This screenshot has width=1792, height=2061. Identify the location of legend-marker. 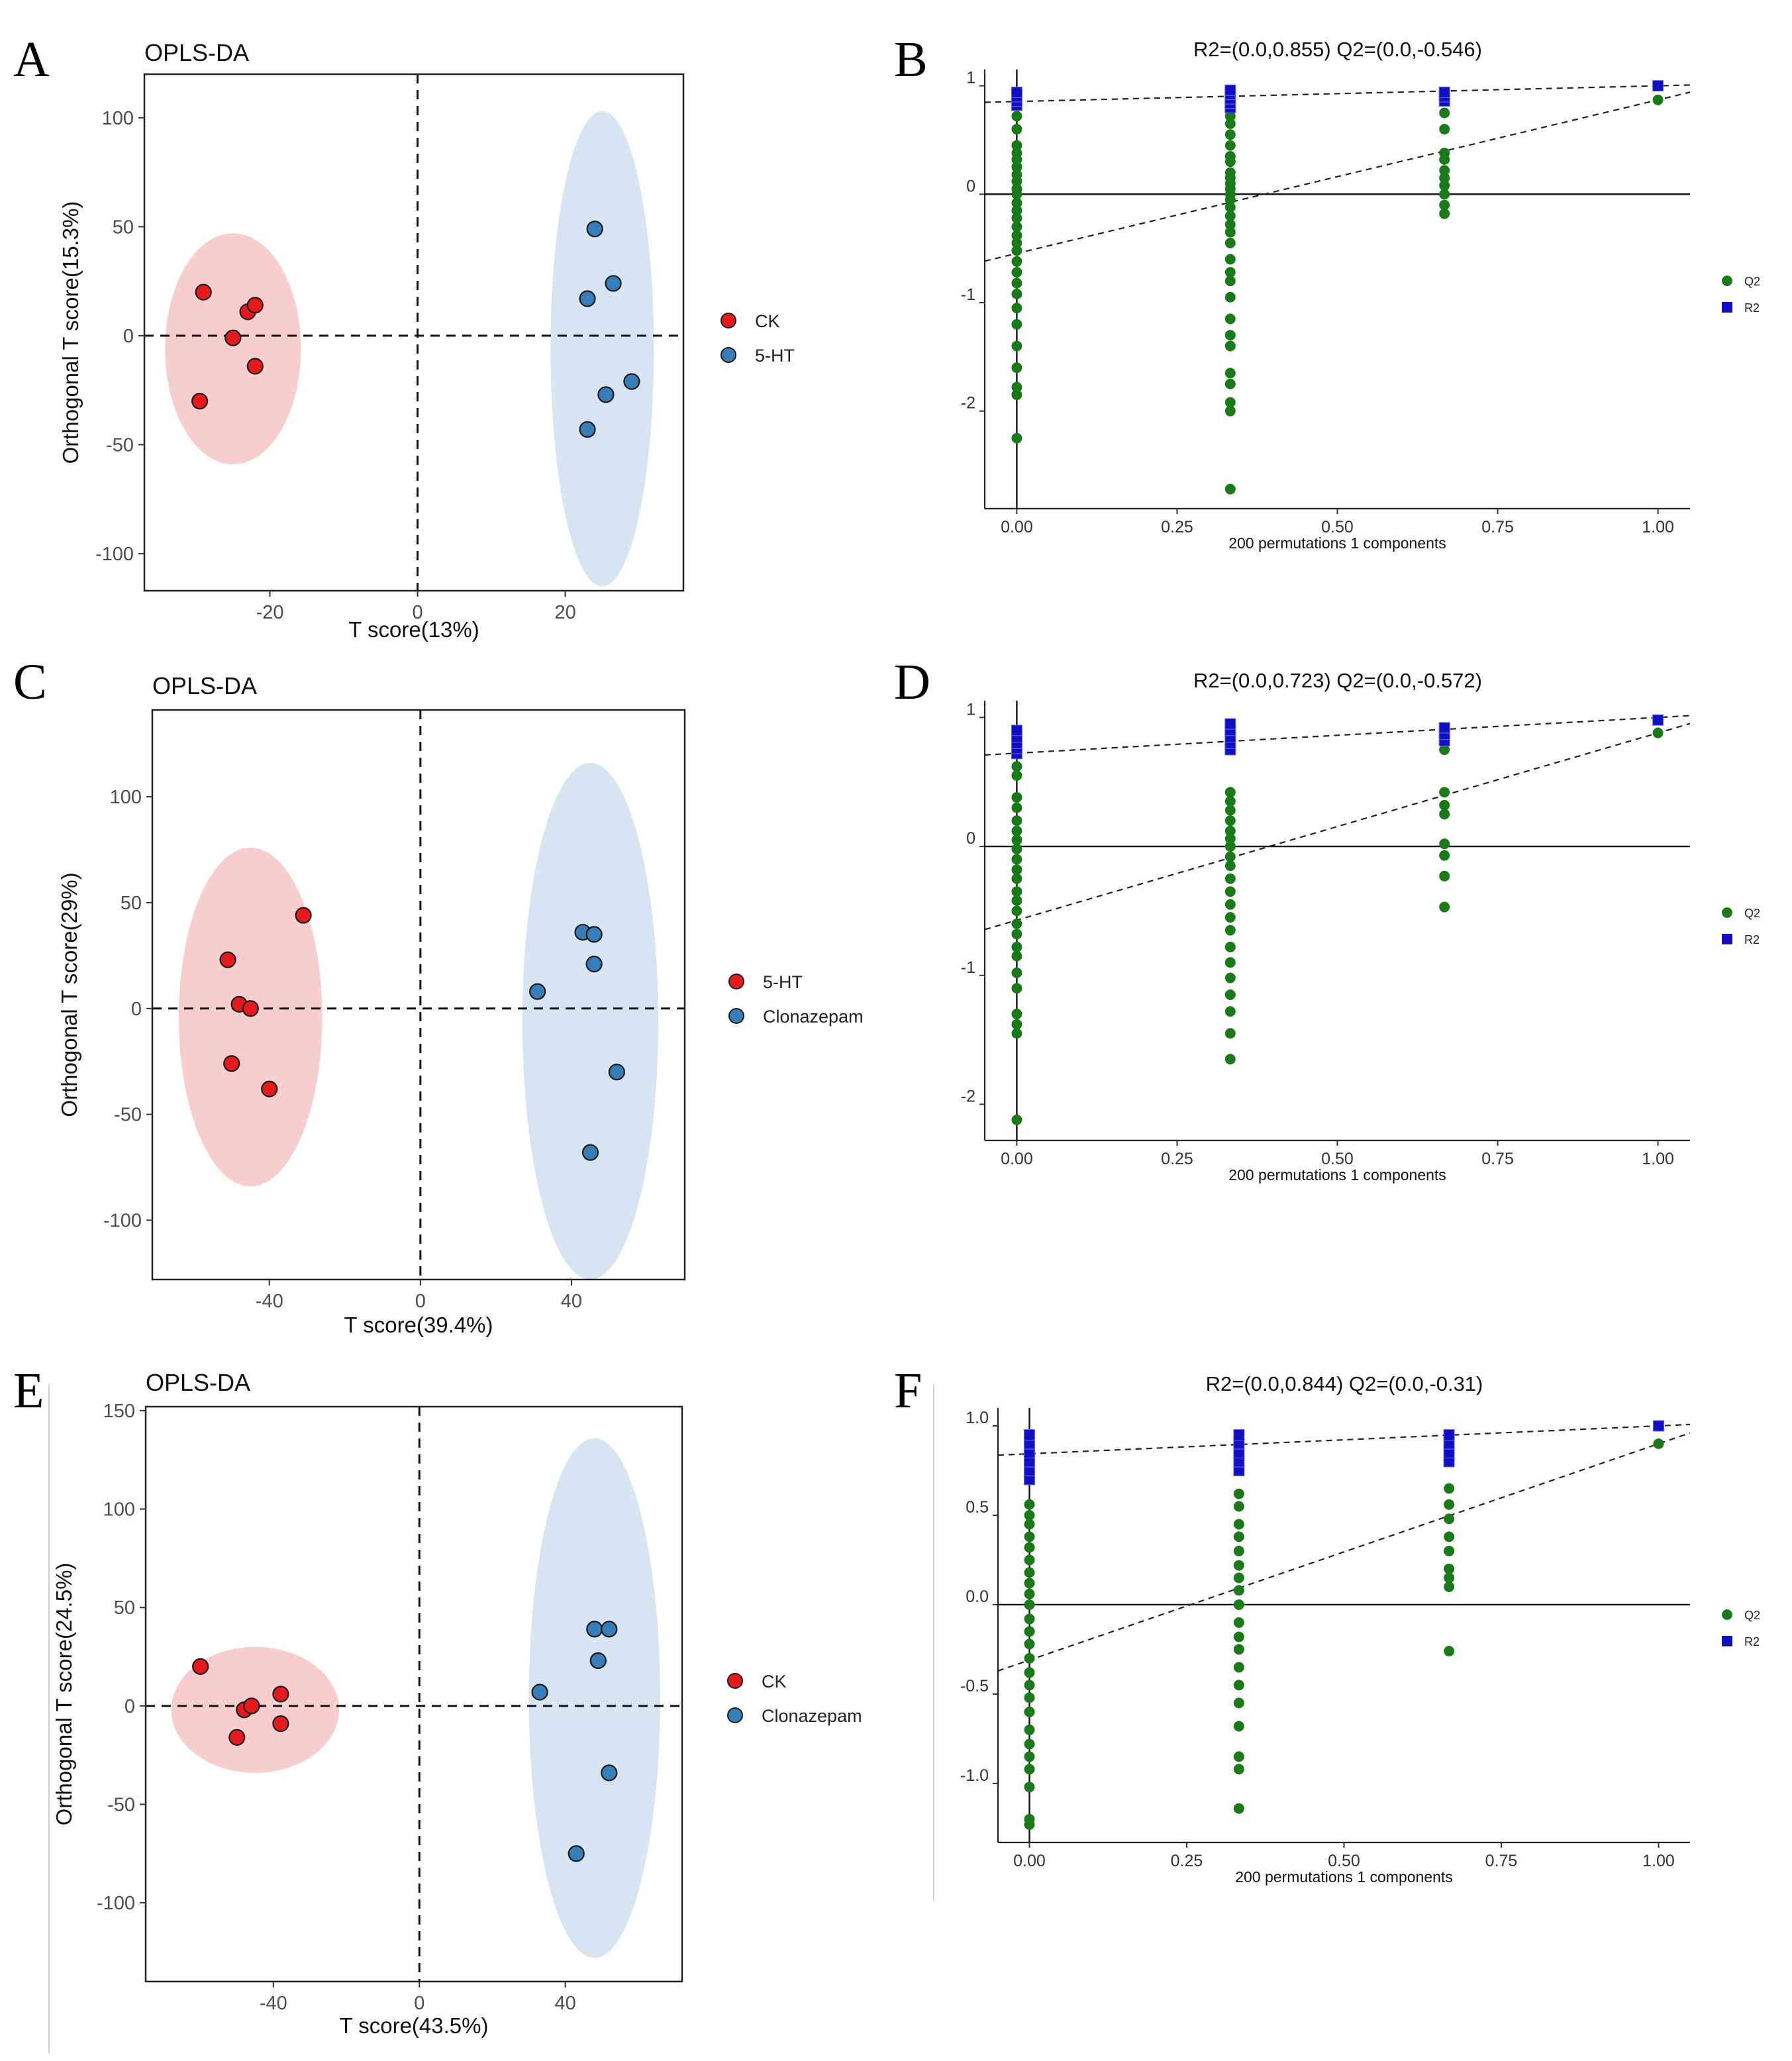
(735, 1715).